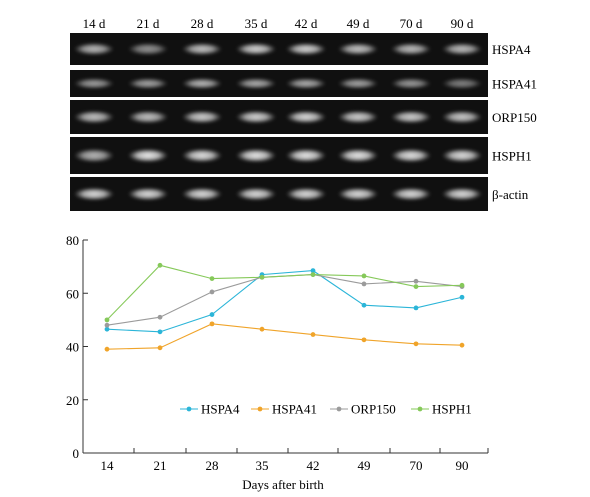 Image resolution: width=590 pixels, height=497 pixels. What do you see at coordinates (452, 409) in the screenshot?
I see `legend-label: HSPH1` at bounding box center [452, 409].